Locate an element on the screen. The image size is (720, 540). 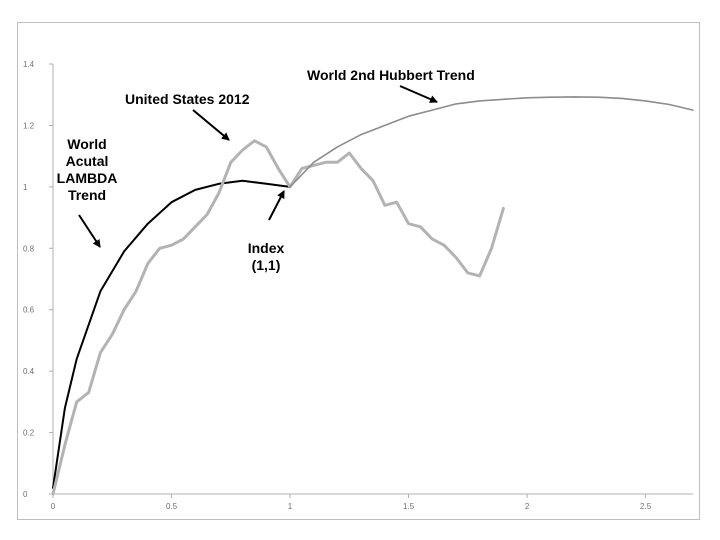
y-tick-label: 0.8 is located at coordinates (29, 248).